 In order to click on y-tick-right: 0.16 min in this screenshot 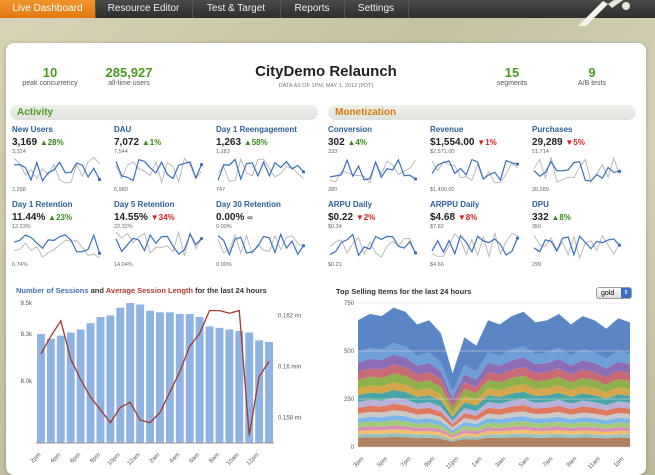, I will do `click(289, 368)`.